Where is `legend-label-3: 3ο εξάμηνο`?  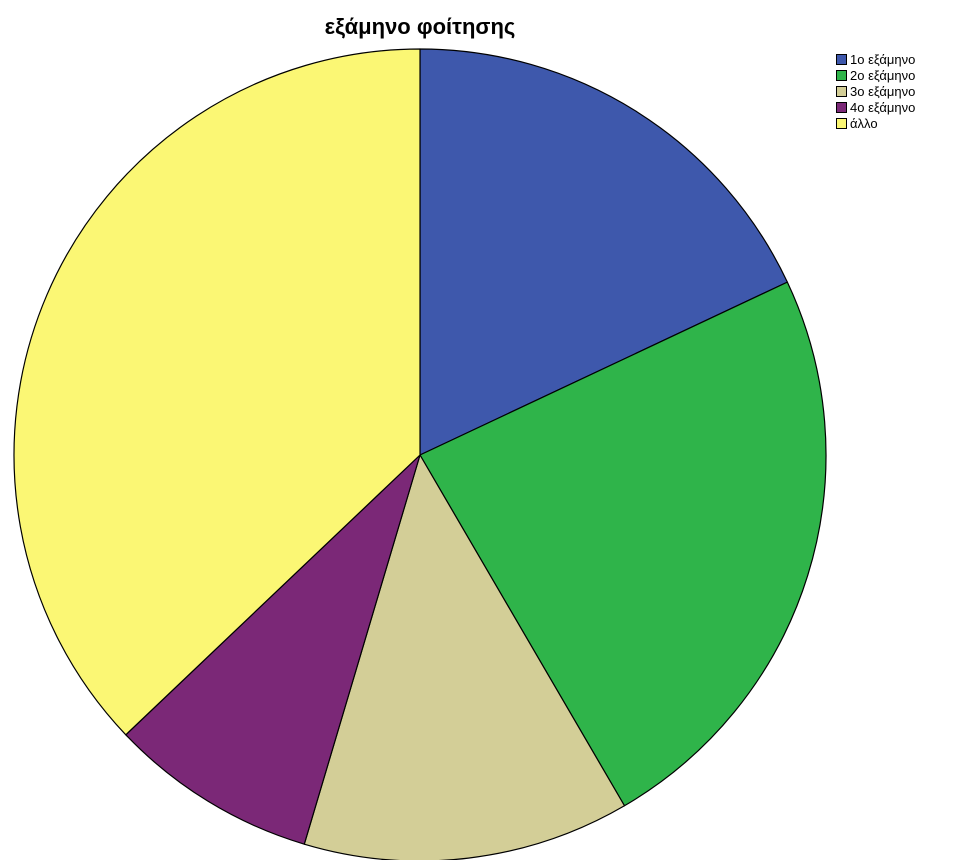
legend-label-3: 3ο εξάμηνο is located at coordinates (883, 91).